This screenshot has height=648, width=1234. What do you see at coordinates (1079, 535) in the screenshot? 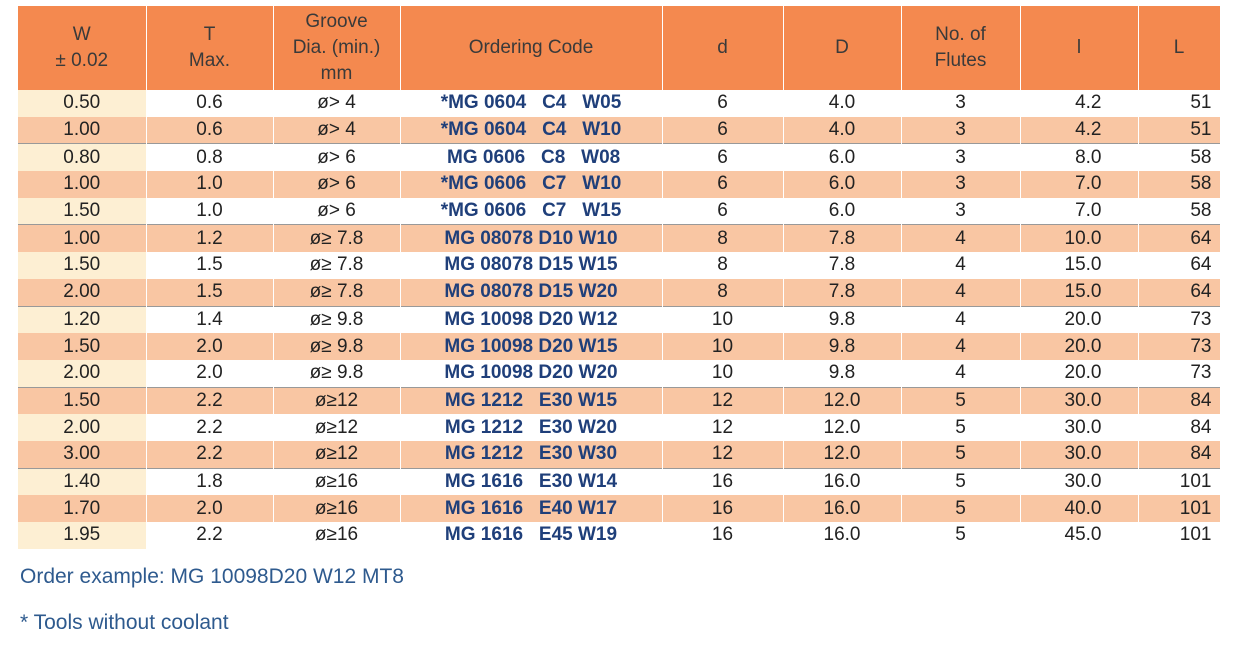
I see `table-cell: 45.0` at bounding box center [1079, 535].